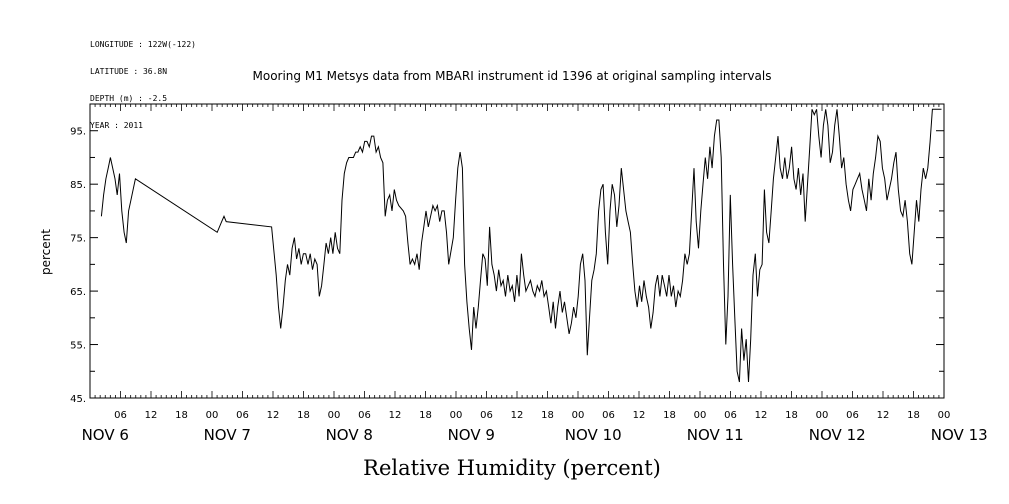 This screenshot has width=1009, height=504. What do you see at coordinates (715, 435) in the screenshot?
I see `day-label: NOV 11` at bounding box center [715, 435].